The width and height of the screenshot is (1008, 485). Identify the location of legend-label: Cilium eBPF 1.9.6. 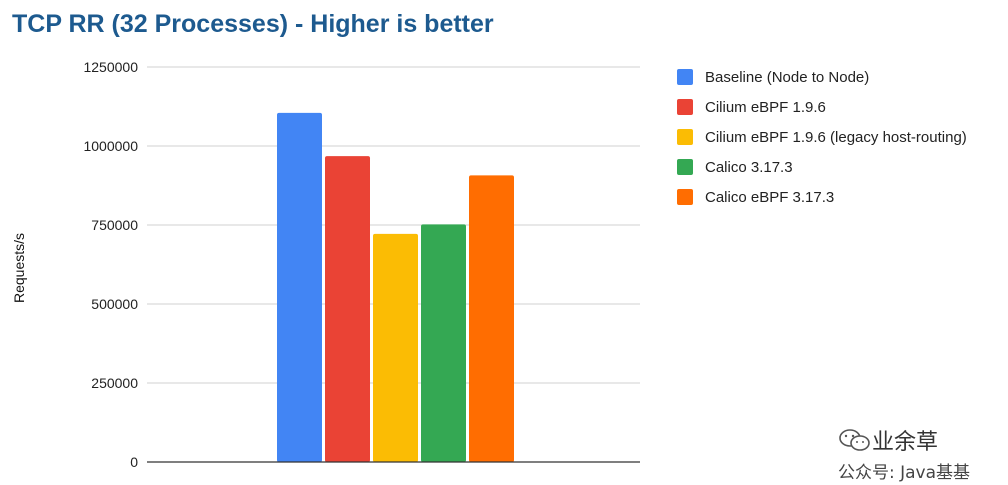
(765, 107).